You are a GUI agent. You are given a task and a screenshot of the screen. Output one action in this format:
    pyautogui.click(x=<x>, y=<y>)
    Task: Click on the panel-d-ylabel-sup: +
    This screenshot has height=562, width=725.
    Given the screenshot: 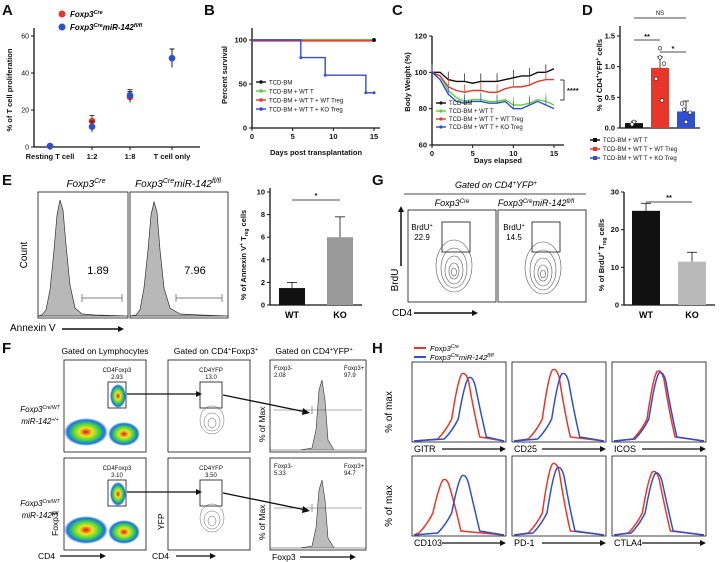 What is the action you would take?
    pyautogui.click(x=598, y=76)
    